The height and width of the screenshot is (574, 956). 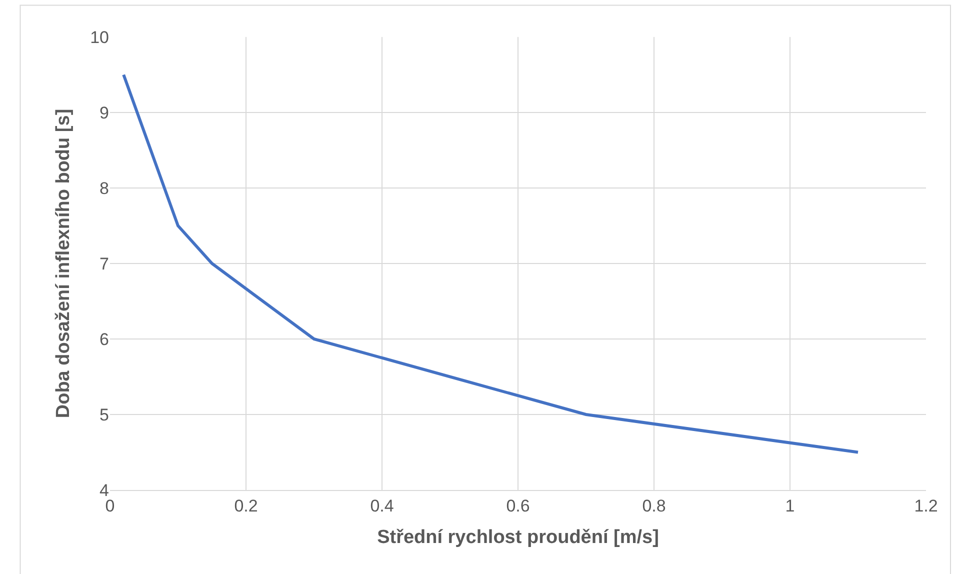 I want to click on y-tick-label: 6, so click(x=104, y=339).